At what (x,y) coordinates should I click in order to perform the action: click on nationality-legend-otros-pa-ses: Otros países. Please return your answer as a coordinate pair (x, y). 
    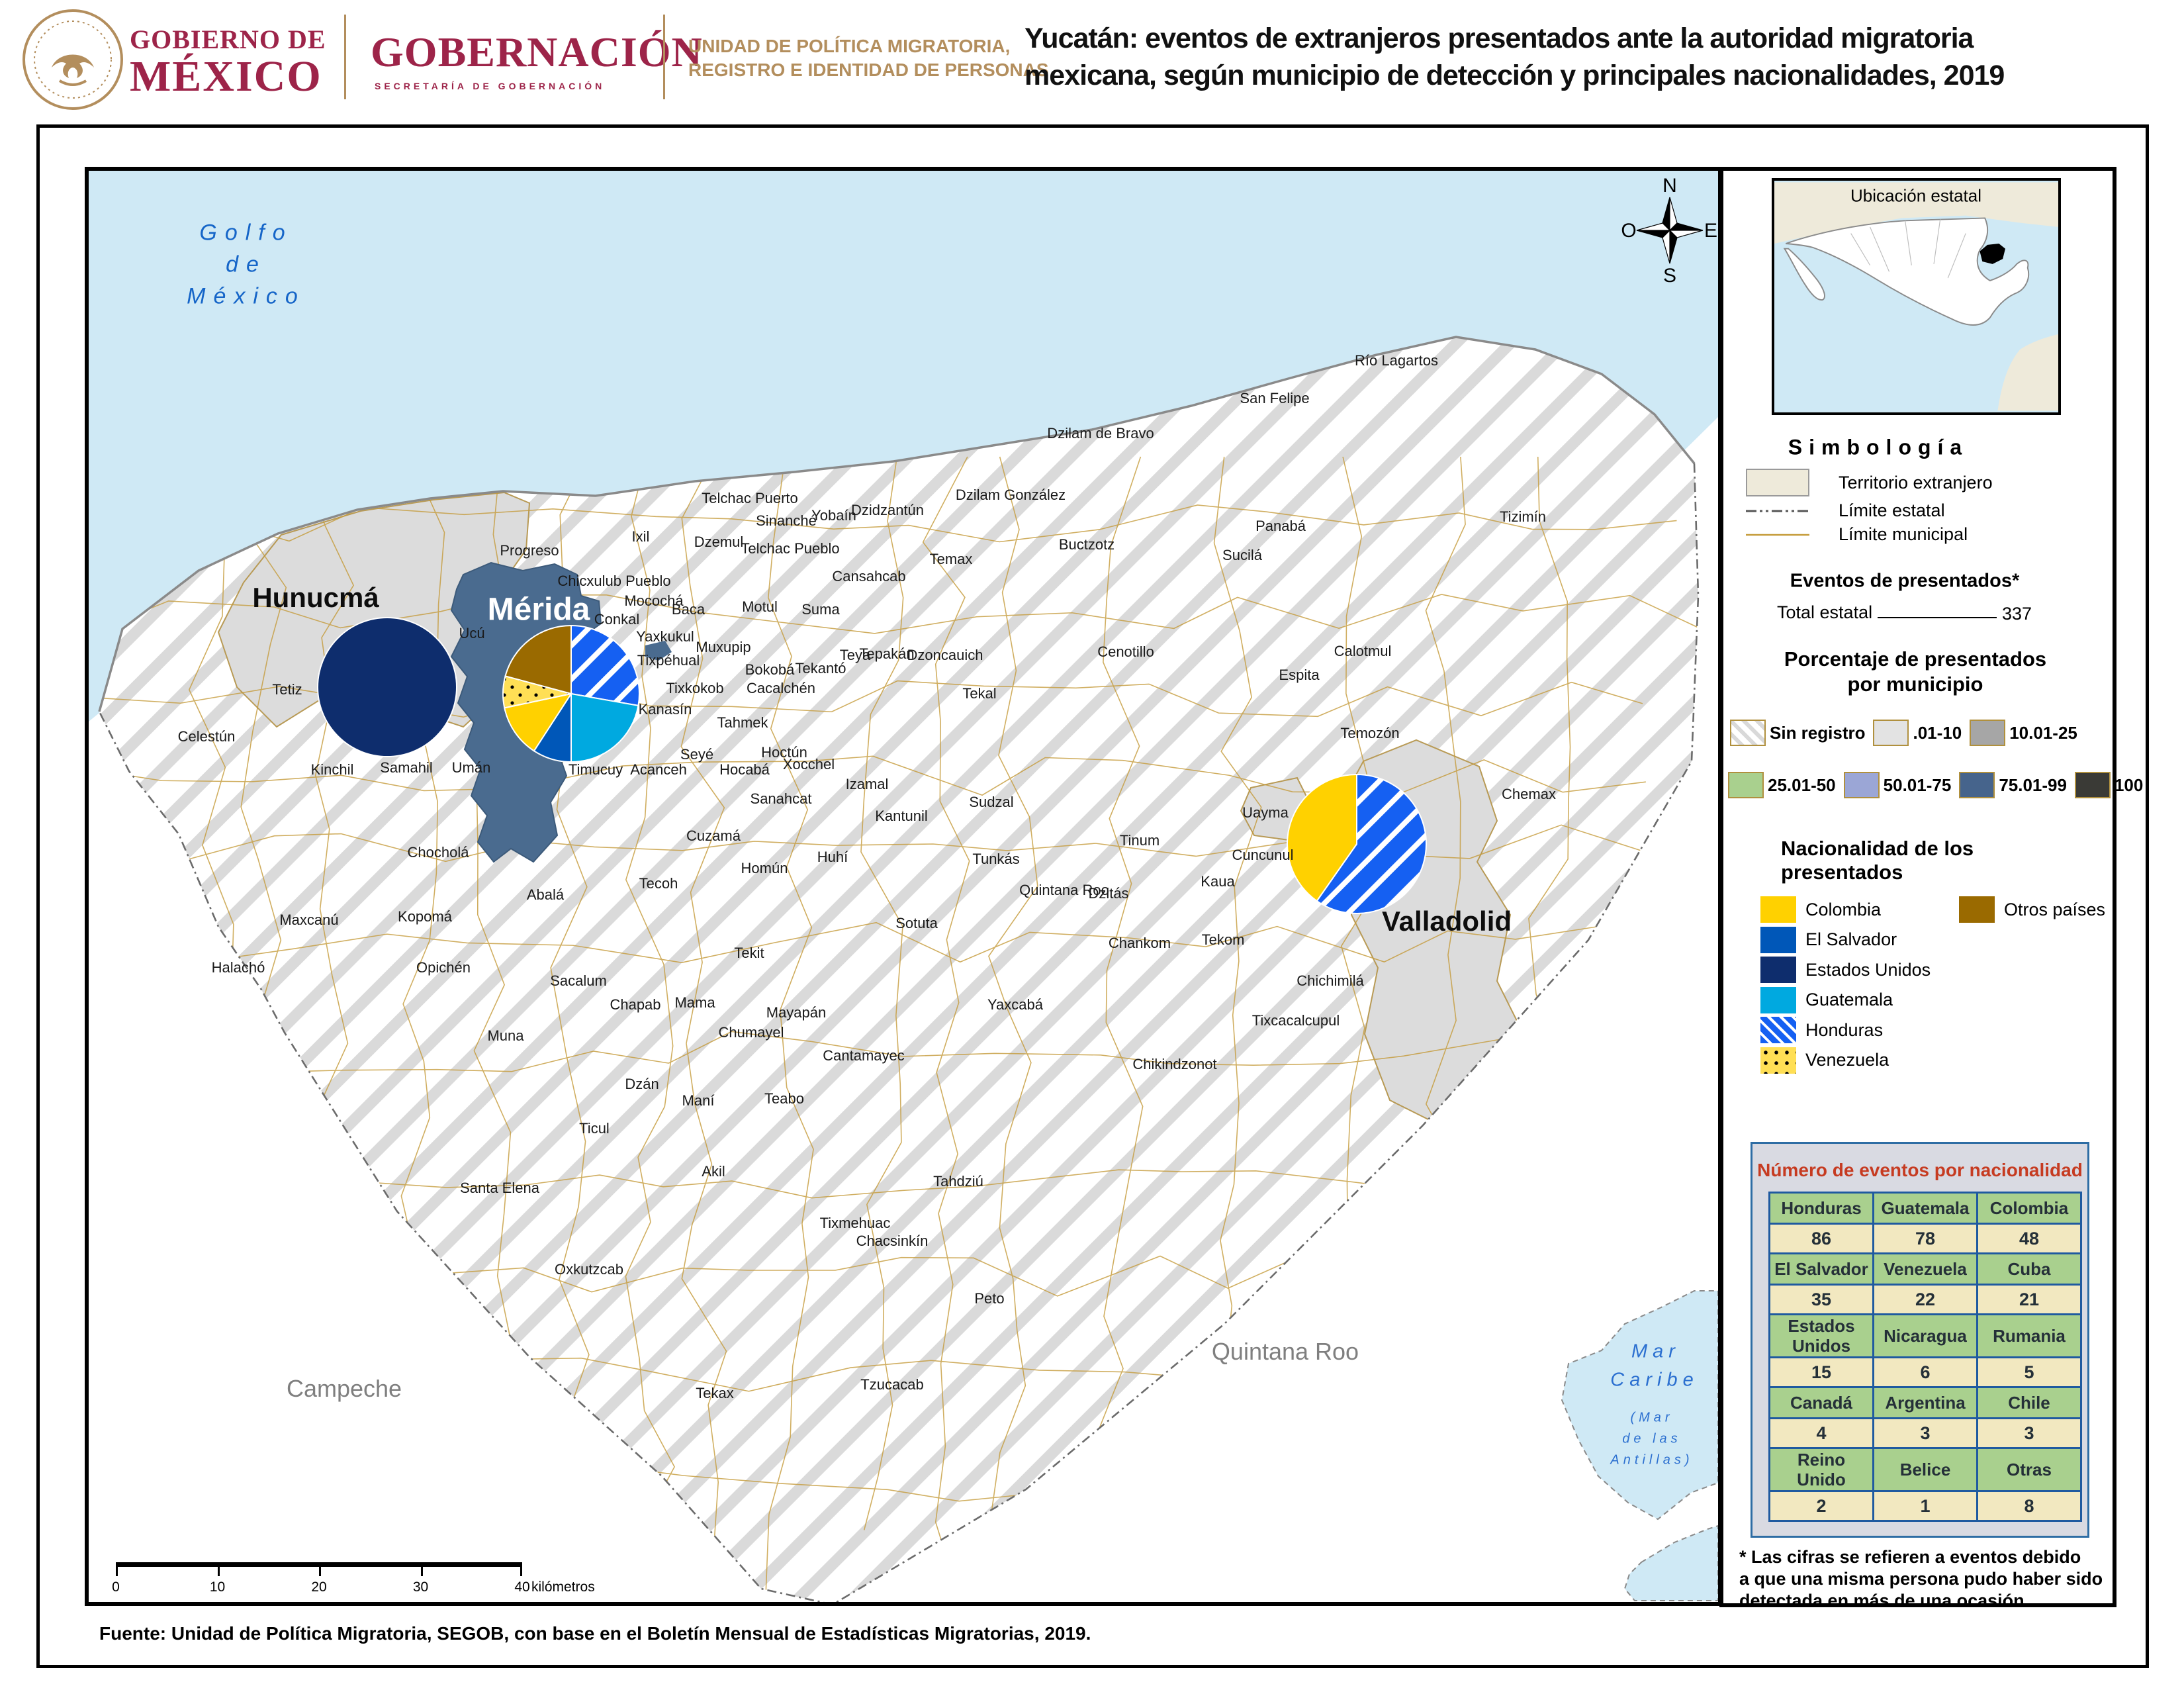
    Looking at the image, I should click on (2032, 909).